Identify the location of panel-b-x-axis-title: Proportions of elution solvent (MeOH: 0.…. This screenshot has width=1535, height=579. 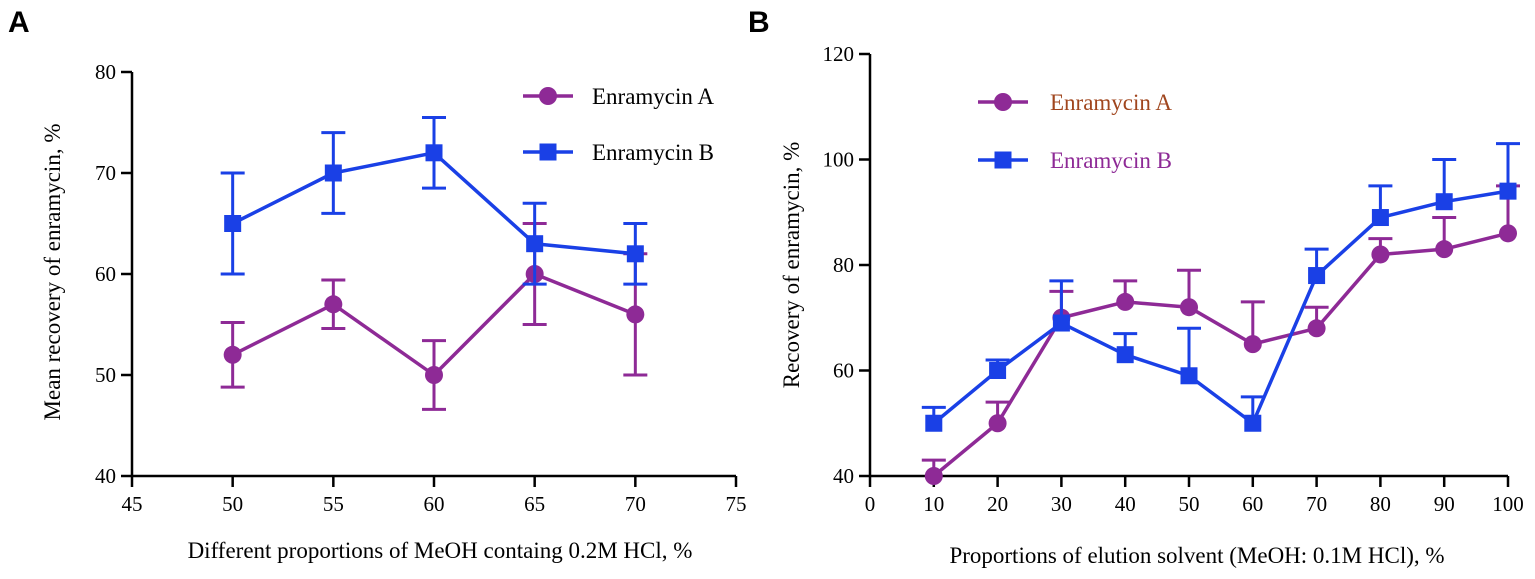
(1196, 555).